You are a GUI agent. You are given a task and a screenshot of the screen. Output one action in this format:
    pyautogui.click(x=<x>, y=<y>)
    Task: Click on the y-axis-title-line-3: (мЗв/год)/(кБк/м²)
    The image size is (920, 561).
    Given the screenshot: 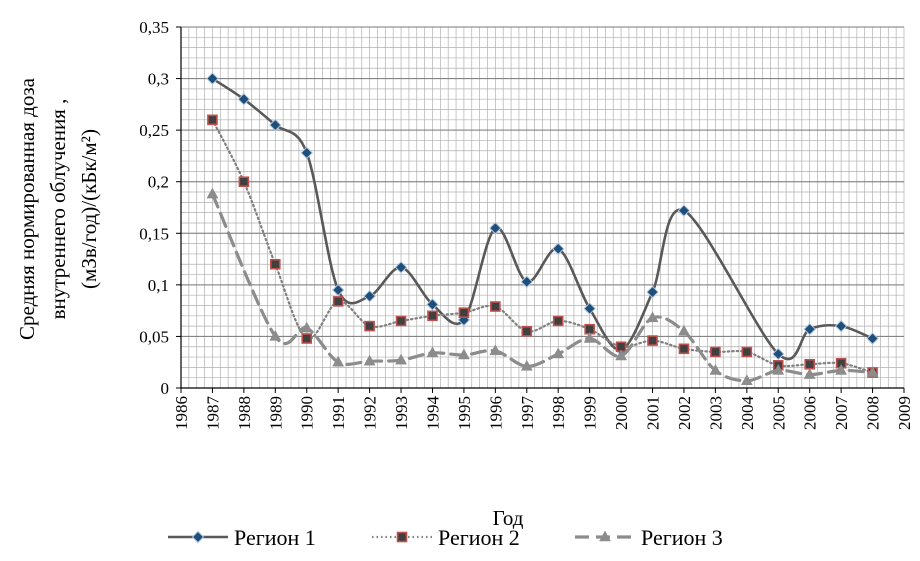 What is the action you would take?
    pyautogui.click(x=89, y=209)
    